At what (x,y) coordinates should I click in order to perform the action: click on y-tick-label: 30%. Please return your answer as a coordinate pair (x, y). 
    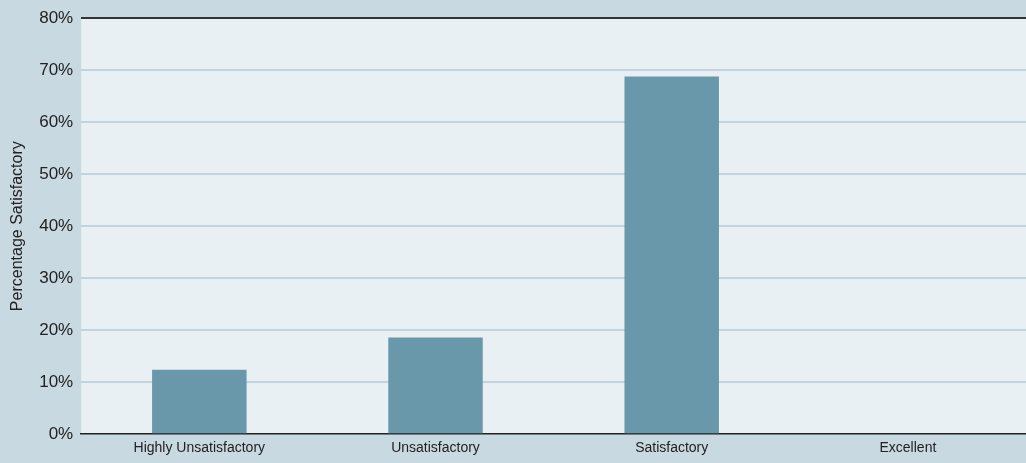
    Looking at the image, I should click on (56, 277).